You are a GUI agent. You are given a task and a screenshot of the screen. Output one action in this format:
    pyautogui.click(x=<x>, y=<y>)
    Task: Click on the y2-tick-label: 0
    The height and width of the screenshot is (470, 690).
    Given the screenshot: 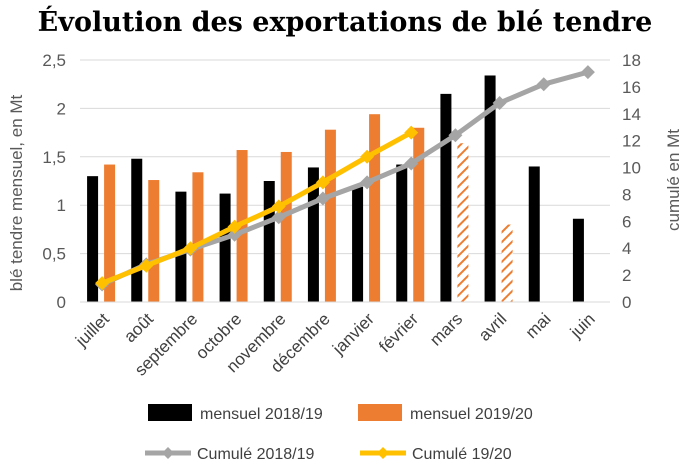 What is the action you would take?
    pyautogui.click(x=626, y=302)
    